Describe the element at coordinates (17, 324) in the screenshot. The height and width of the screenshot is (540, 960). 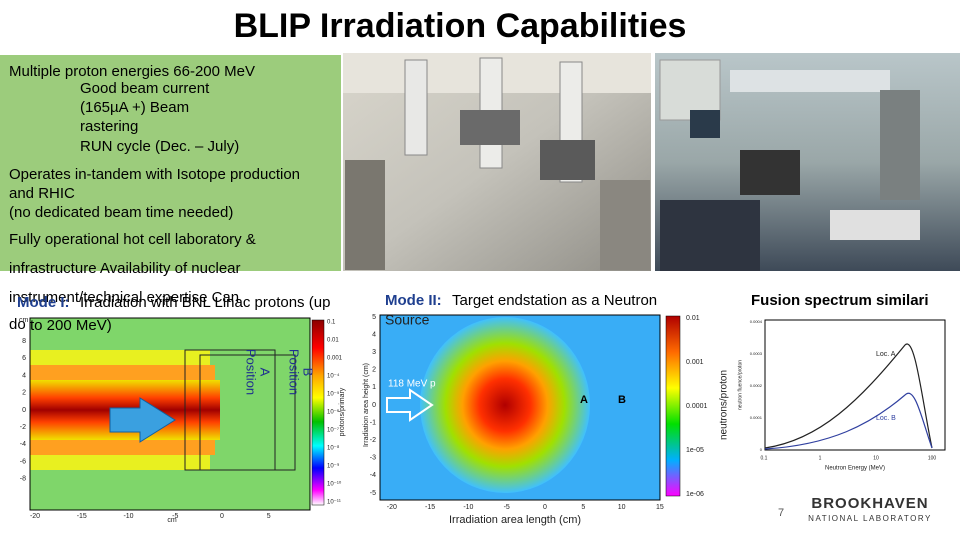
I see `capability-line: do` at that location.